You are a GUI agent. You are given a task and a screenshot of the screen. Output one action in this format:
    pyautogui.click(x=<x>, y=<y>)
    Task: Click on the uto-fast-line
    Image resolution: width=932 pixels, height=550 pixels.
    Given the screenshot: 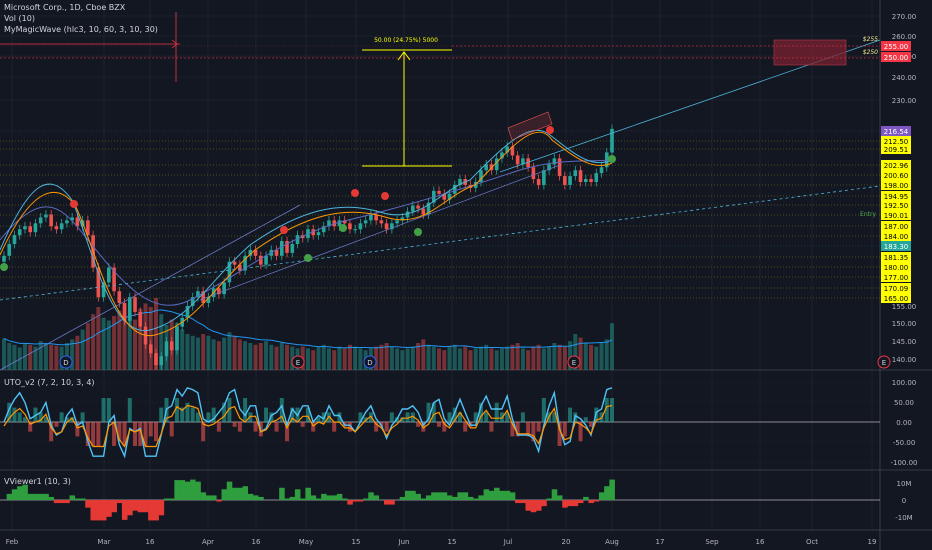 What is the action you would take?
    pyautogui.click(x=308, y=422)
    